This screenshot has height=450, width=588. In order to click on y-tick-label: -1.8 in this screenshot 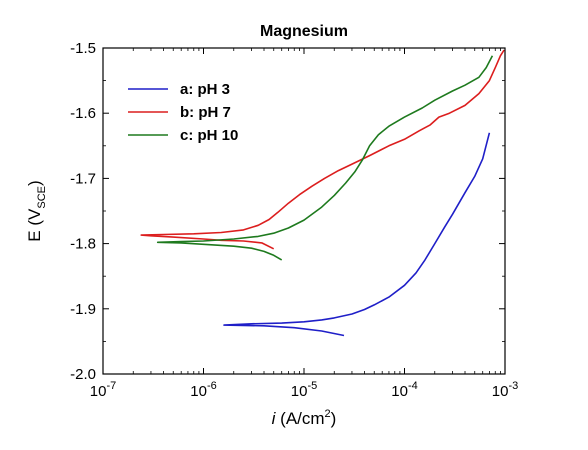, I will do `click(83, 244)`.